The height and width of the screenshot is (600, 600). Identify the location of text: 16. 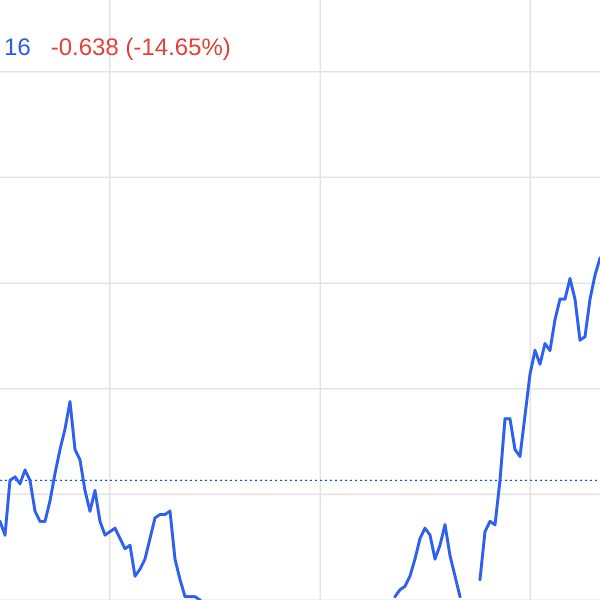
(17, 47).